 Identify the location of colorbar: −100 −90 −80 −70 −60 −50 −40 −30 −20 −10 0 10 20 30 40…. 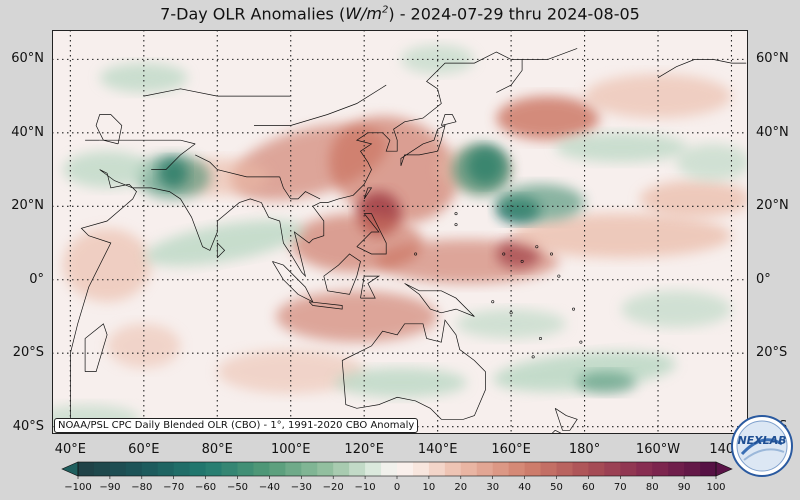
(397, 477).